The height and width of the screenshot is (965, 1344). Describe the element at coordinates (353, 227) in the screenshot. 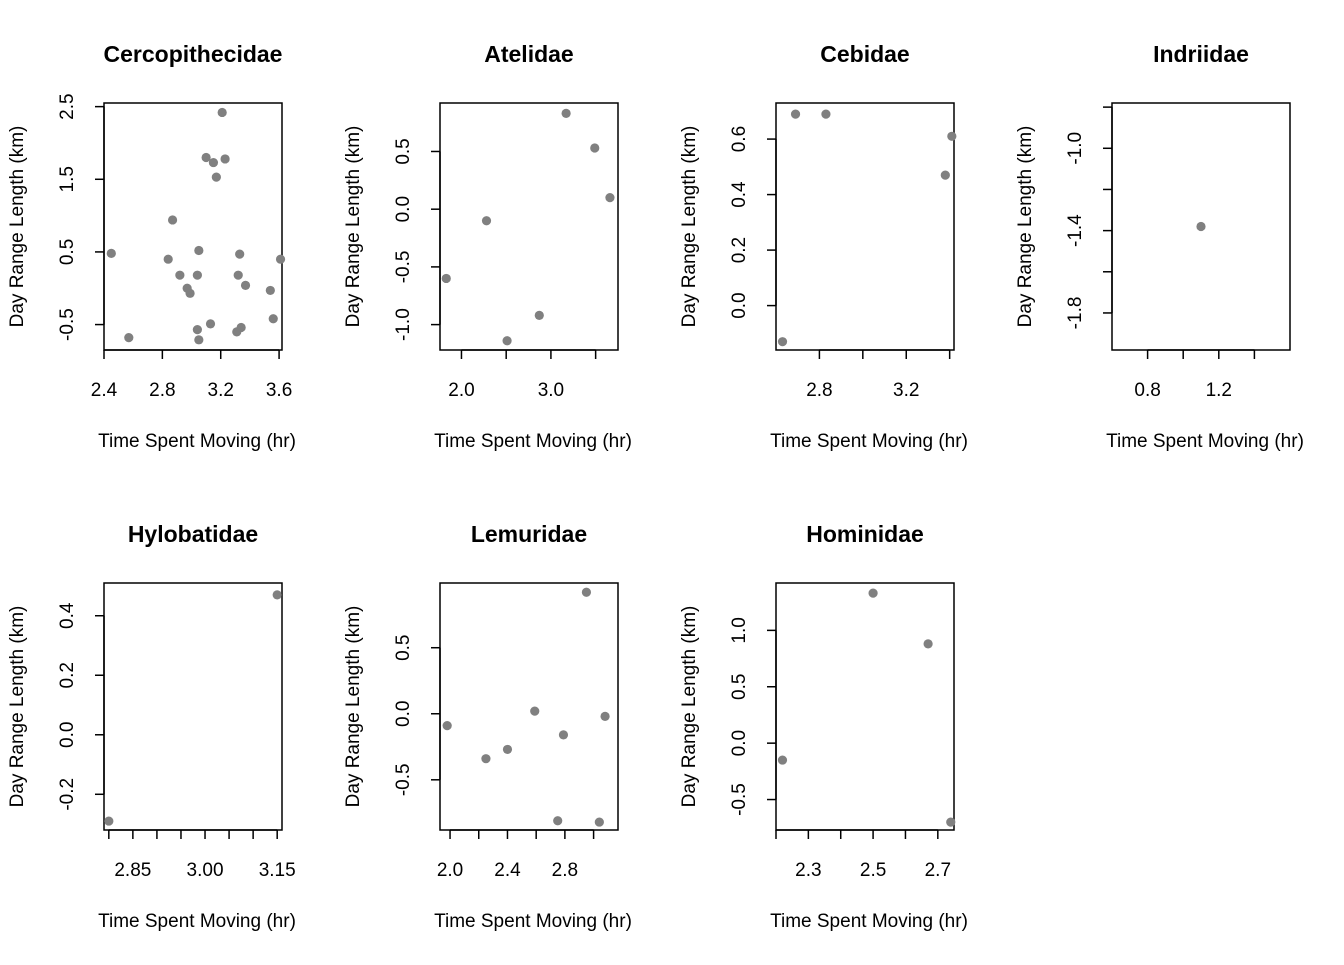

I see `panel-2-y-axis-label: Day Range Length (km)` at that location.